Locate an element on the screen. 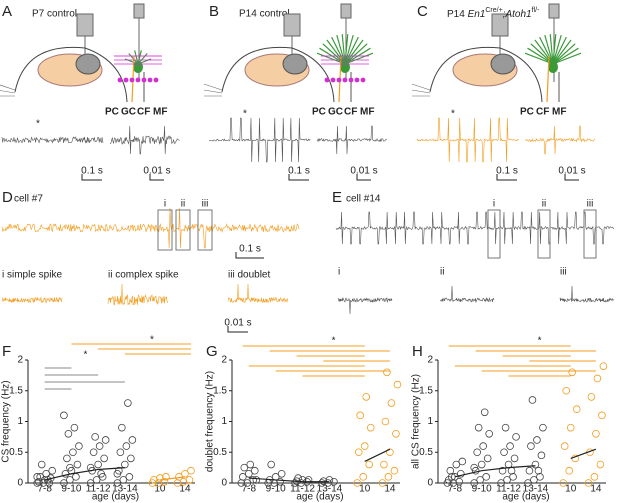 The height and width of the screenshot is (503, 617). x-tick-label: 11-12 is located at coordinates (508, 489).